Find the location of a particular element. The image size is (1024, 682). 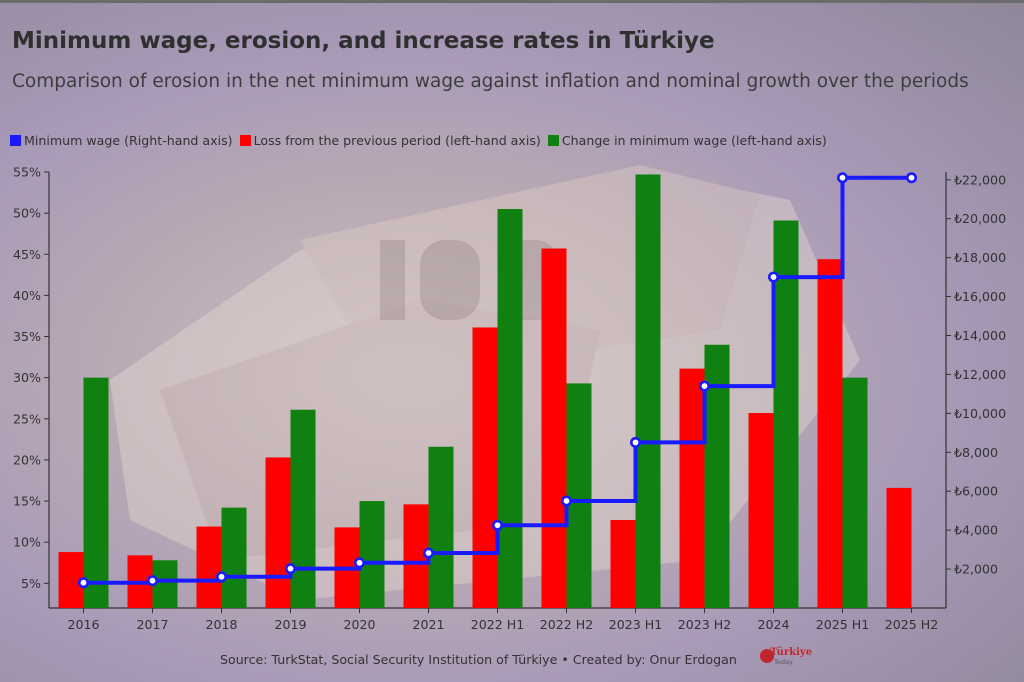

right-axis-tick-label: ₺10,000 is located at coordinates (980, 413).